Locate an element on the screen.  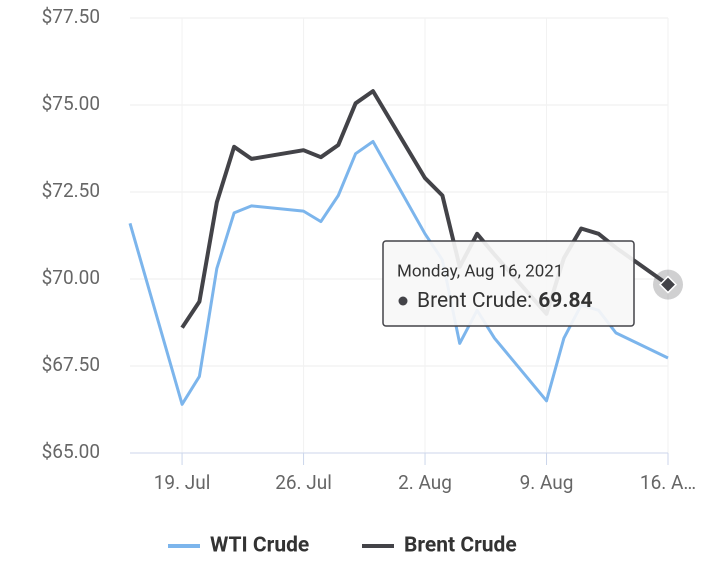
y-tick-label: $70.00 is located at coordinates (71, 277).